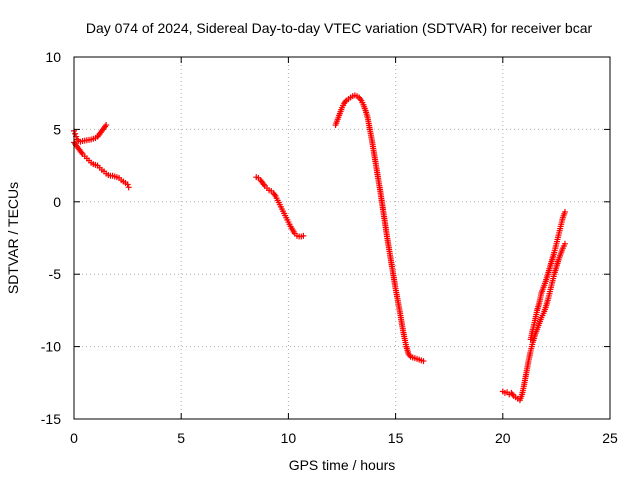 Image resolution: width=640 pixels, height=480 pixels. What do you see at coordinates (503, 438) in the screenshot?
I see `x-tick-label: 20` at bounding box center [503, 438].